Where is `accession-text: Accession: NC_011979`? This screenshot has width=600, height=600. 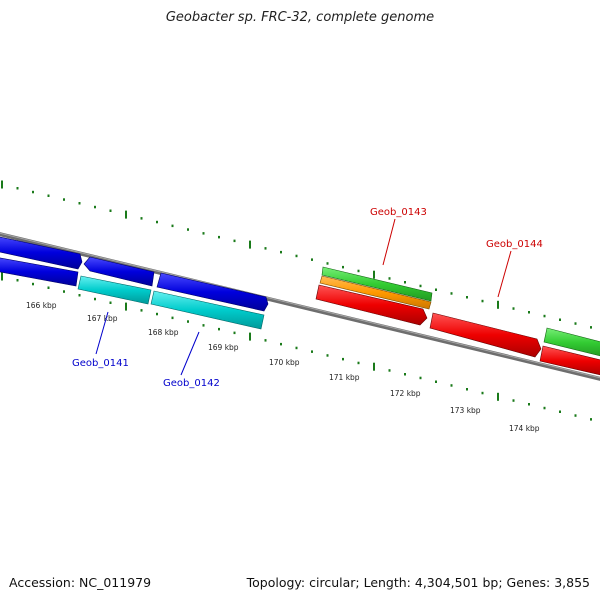
accession-text: Accession: NC_011979 is located at coordinates (80, 582).